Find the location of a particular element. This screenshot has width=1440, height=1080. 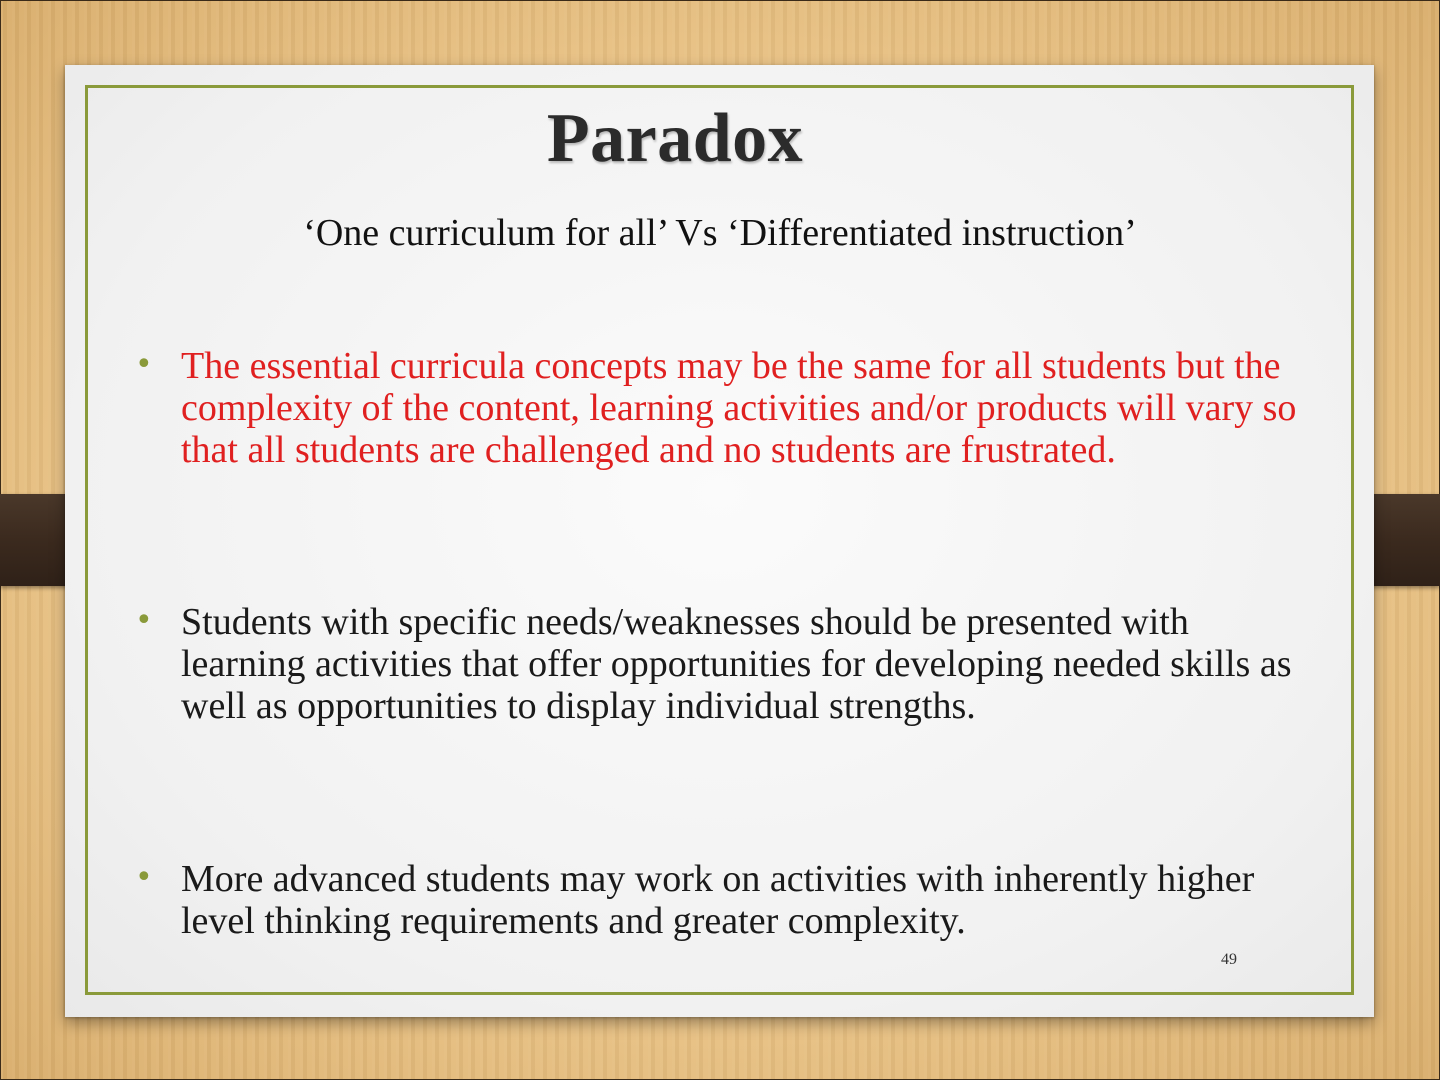

slide-title: Paradox is located at coordinates (675, 138).